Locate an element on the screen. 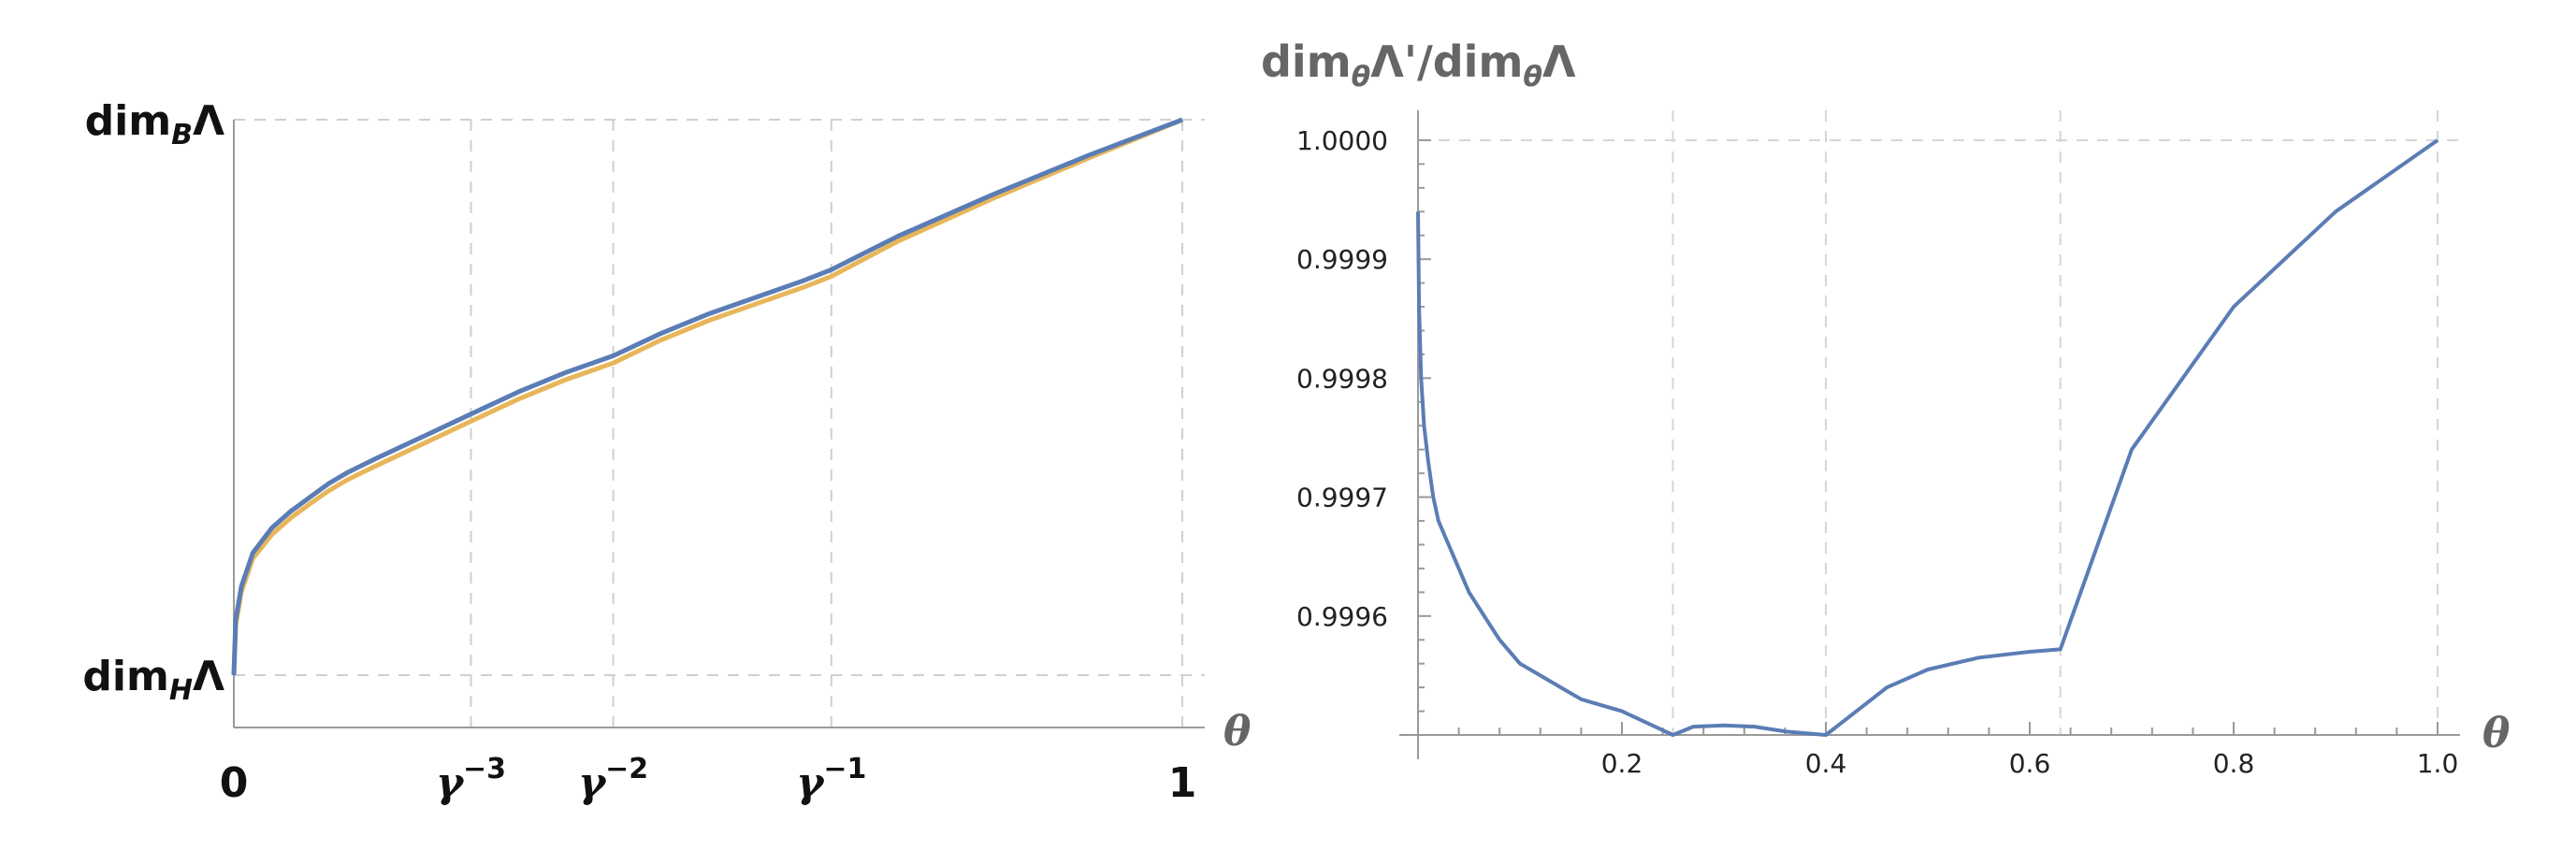  left-x-tick-label: 0 is located at coordinates (234, 783).